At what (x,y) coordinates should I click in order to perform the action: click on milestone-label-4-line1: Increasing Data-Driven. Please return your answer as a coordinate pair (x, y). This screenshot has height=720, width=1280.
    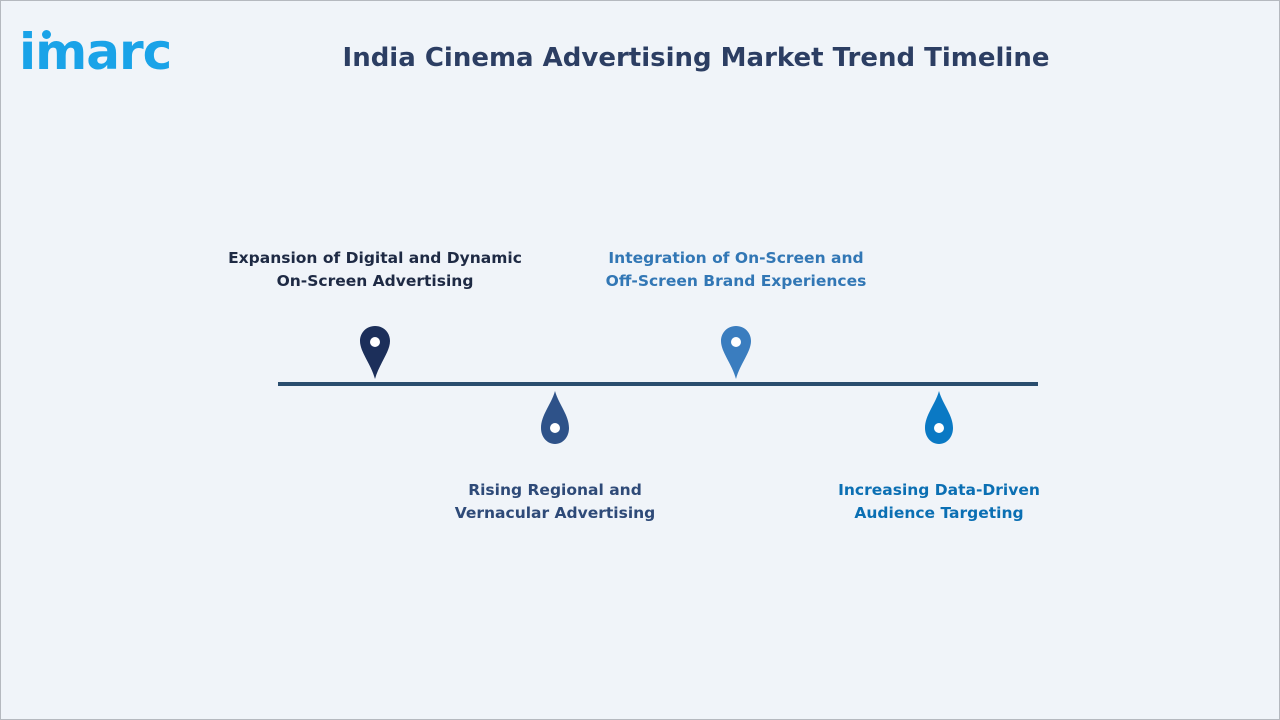
    Looking at the image, I should click on (939, 490).